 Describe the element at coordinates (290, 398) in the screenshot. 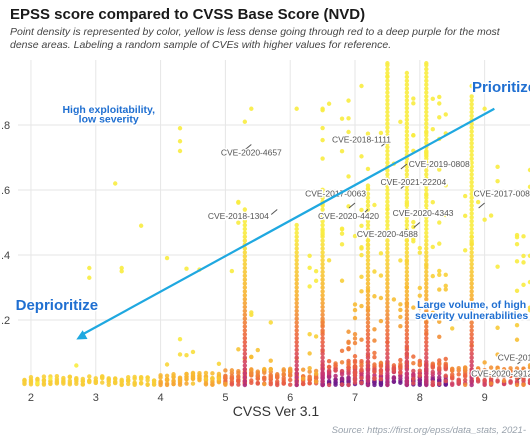

I see `x-tick-label: 6` at that location.